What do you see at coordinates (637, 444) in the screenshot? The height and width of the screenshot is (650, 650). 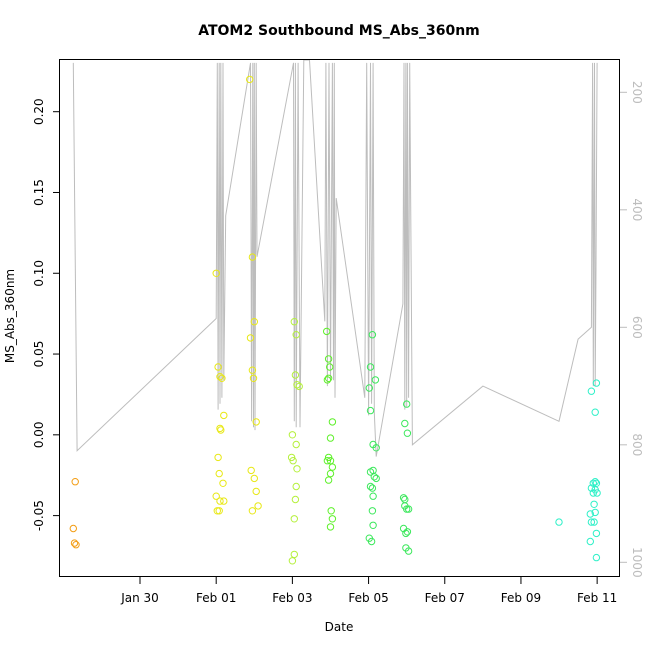 I see `y2-tick-label: 800` at bounding box center [637, 444].